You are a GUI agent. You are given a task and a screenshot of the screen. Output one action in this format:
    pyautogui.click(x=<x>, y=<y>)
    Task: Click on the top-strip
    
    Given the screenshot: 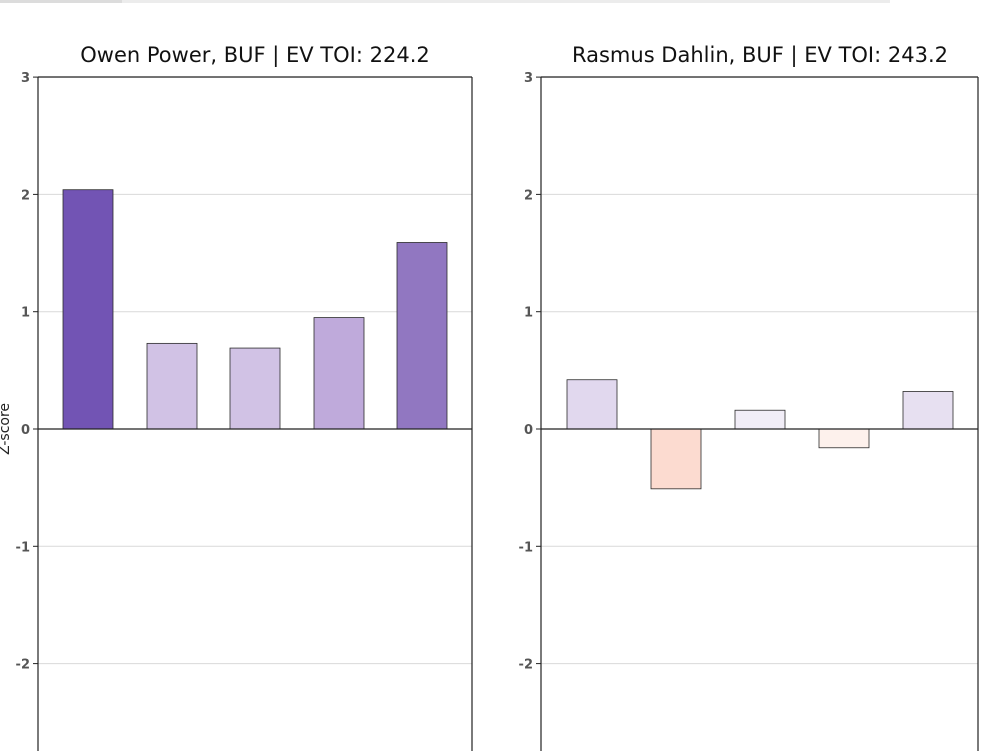 What is the action you would take?
    pyautogui.click(x=445, y=1)
    